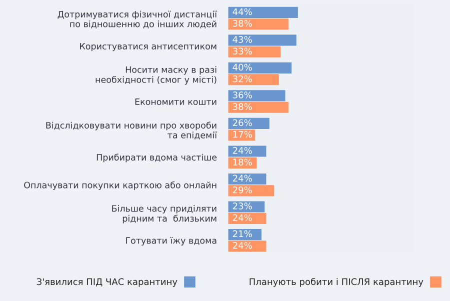  I want to click on data-label: 18%, so click(242, 162).